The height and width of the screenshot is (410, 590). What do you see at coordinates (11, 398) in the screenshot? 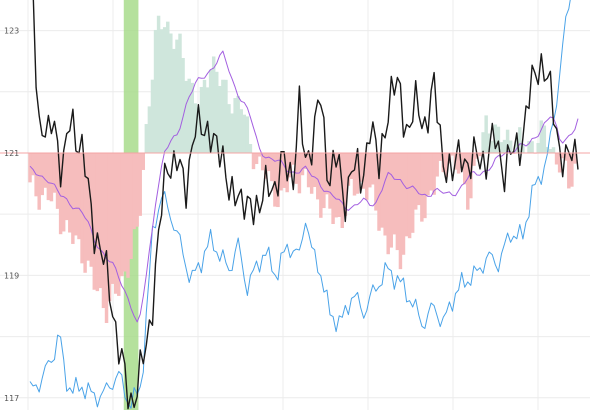
I see `y-tick-label: 117` at bounding box center [11, 398].